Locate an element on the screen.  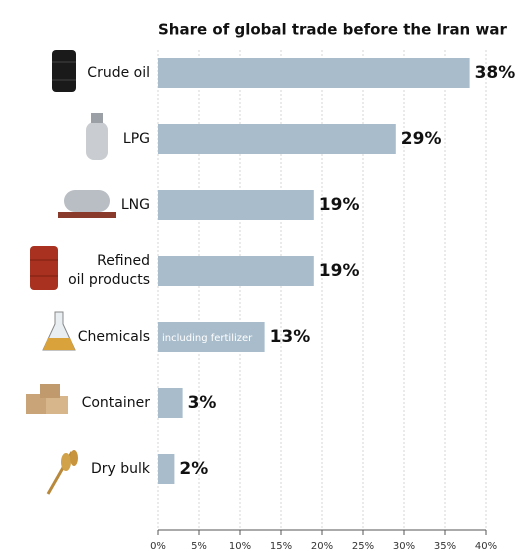
category-label: Refined oil products is located at coordinates (109, 270).